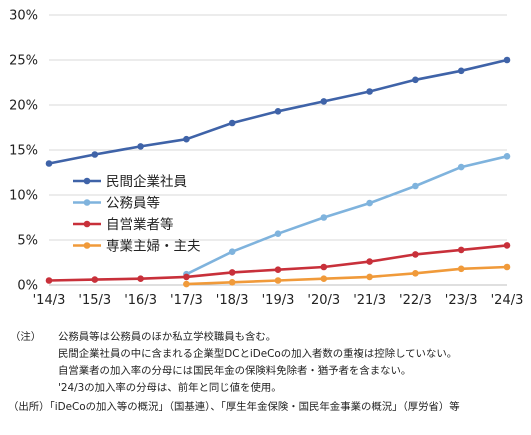 This screenshot has height=435, width=531. What do you see at coordinates (232, 300) in the screenshot?
I see `x-tick-label: '18/3` at bounding box center [232, 300].